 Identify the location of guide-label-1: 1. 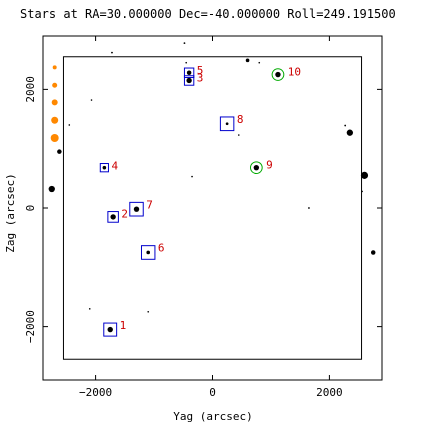
(123, 325).